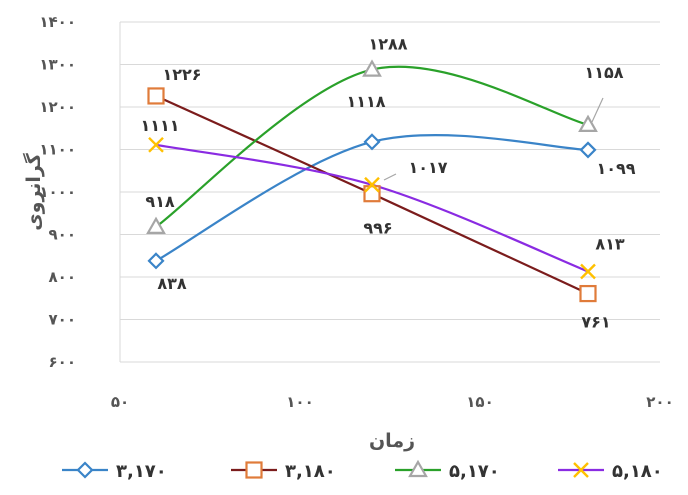  Describe the element at coordinates (479, 402) in the screenshot. I see `x-tick-label: ۱۵۰` at that location.